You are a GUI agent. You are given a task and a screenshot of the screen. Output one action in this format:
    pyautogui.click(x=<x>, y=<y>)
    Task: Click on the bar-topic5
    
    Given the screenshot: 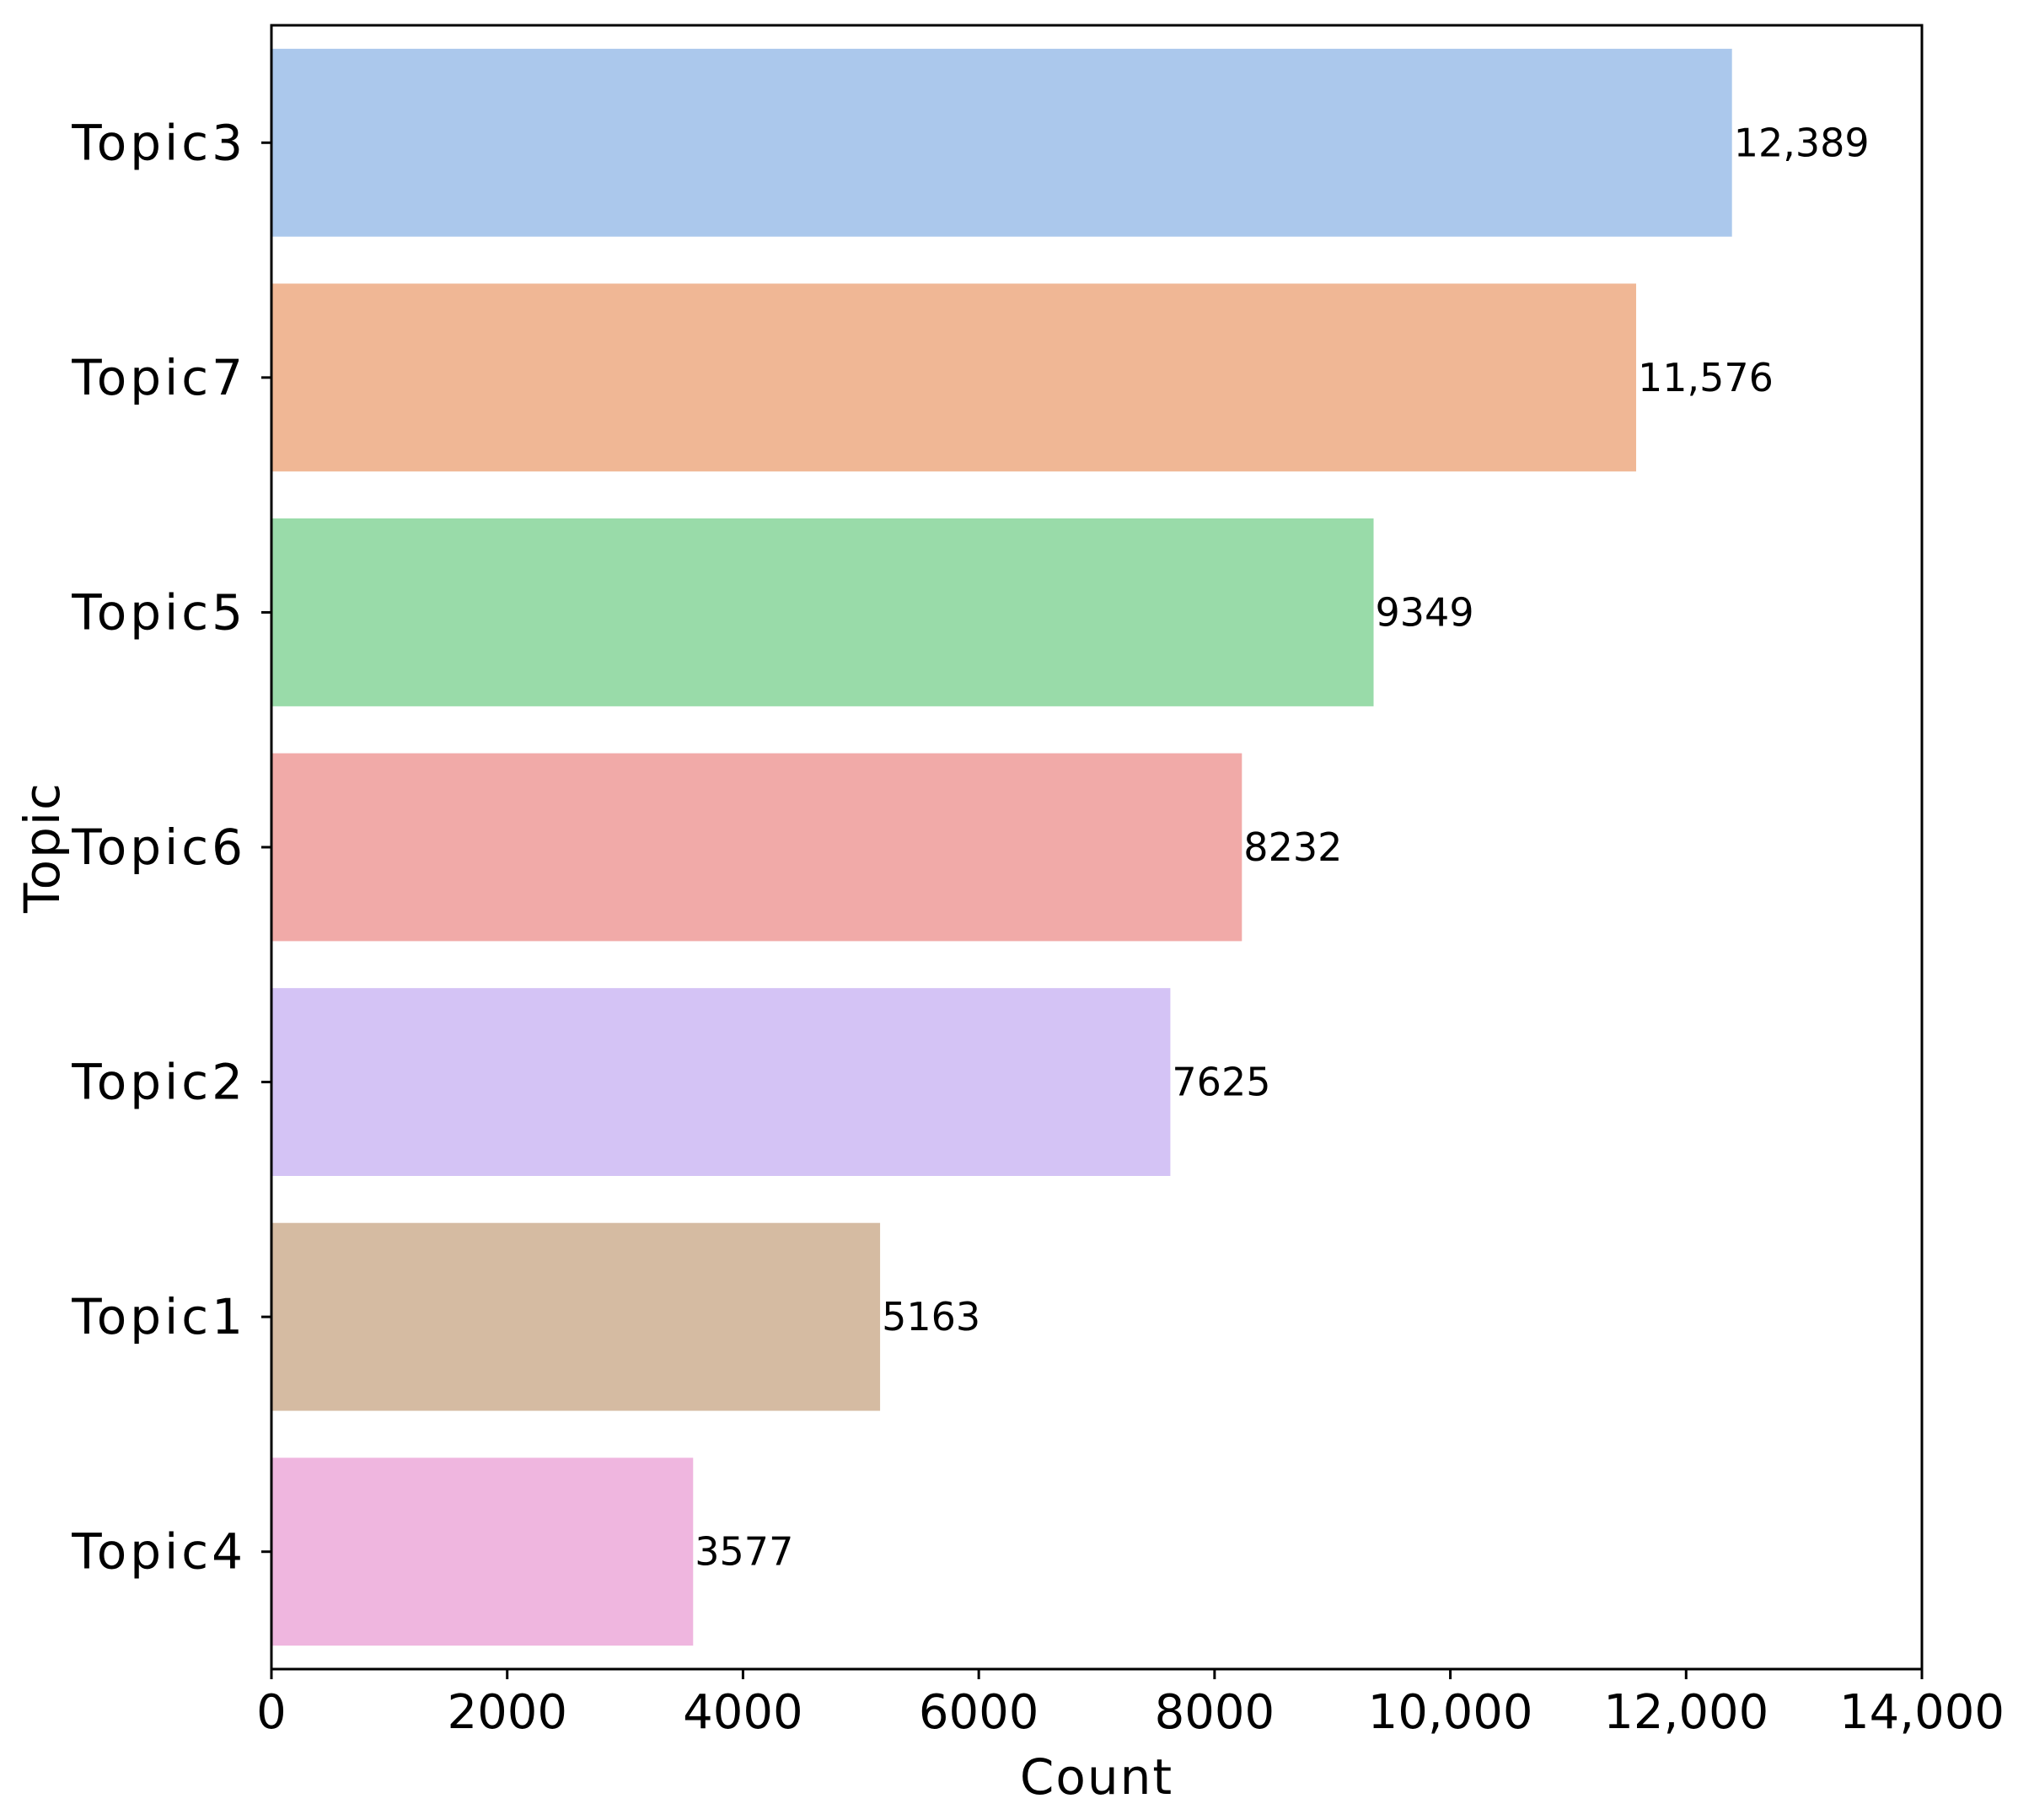 What is the action you would take?
    pyautogui.click(x=822, y=612)
    